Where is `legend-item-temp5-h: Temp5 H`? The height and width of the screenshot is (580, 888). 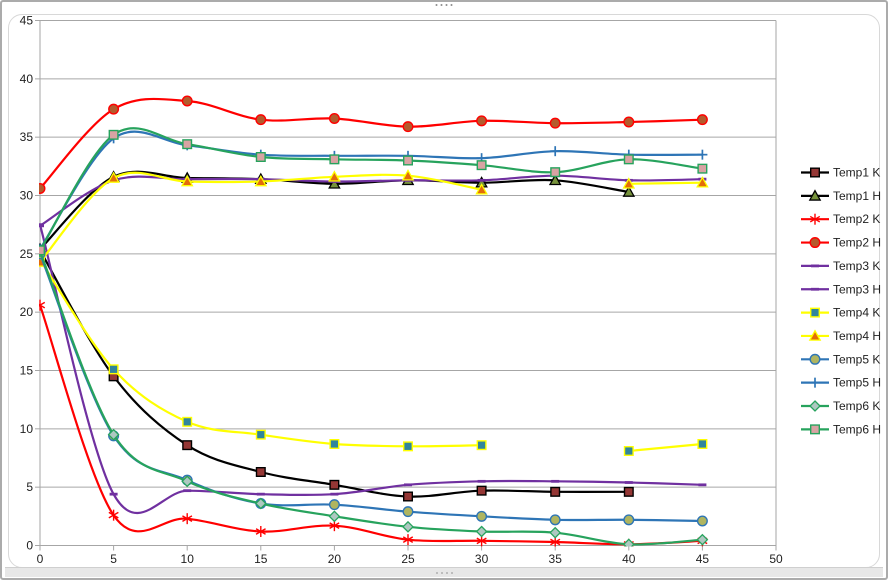
legend-item-temp5-h: Temp5 H is located at coordinates (841, 383).